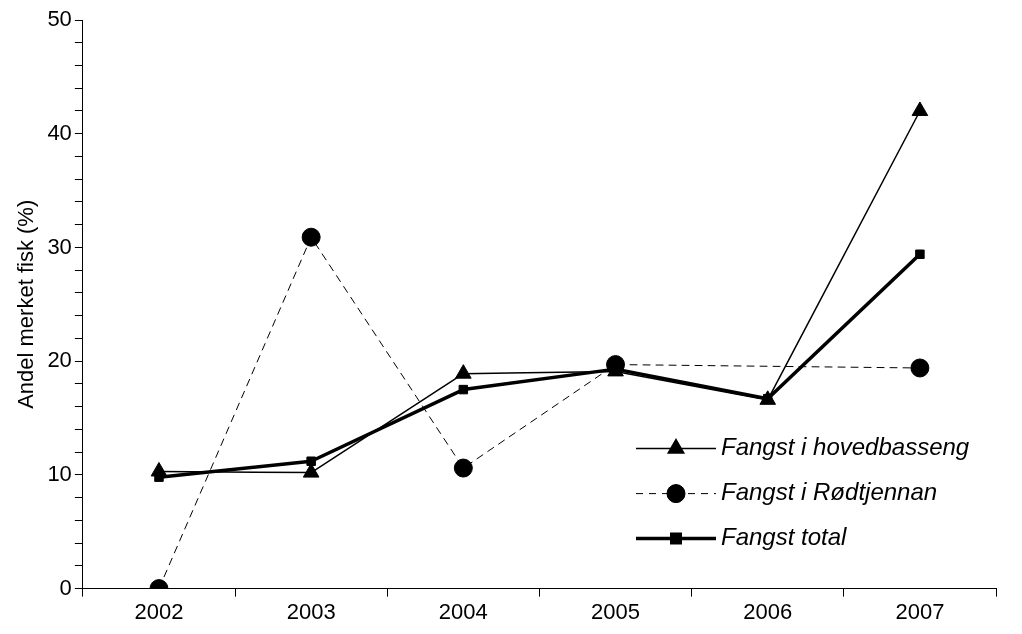 This screenshot has height=634, width=1022. Describe the element at coordinates (845, 447) in the screenshot. I see `legend-label: Fangst i hovedbasseng` at that location.